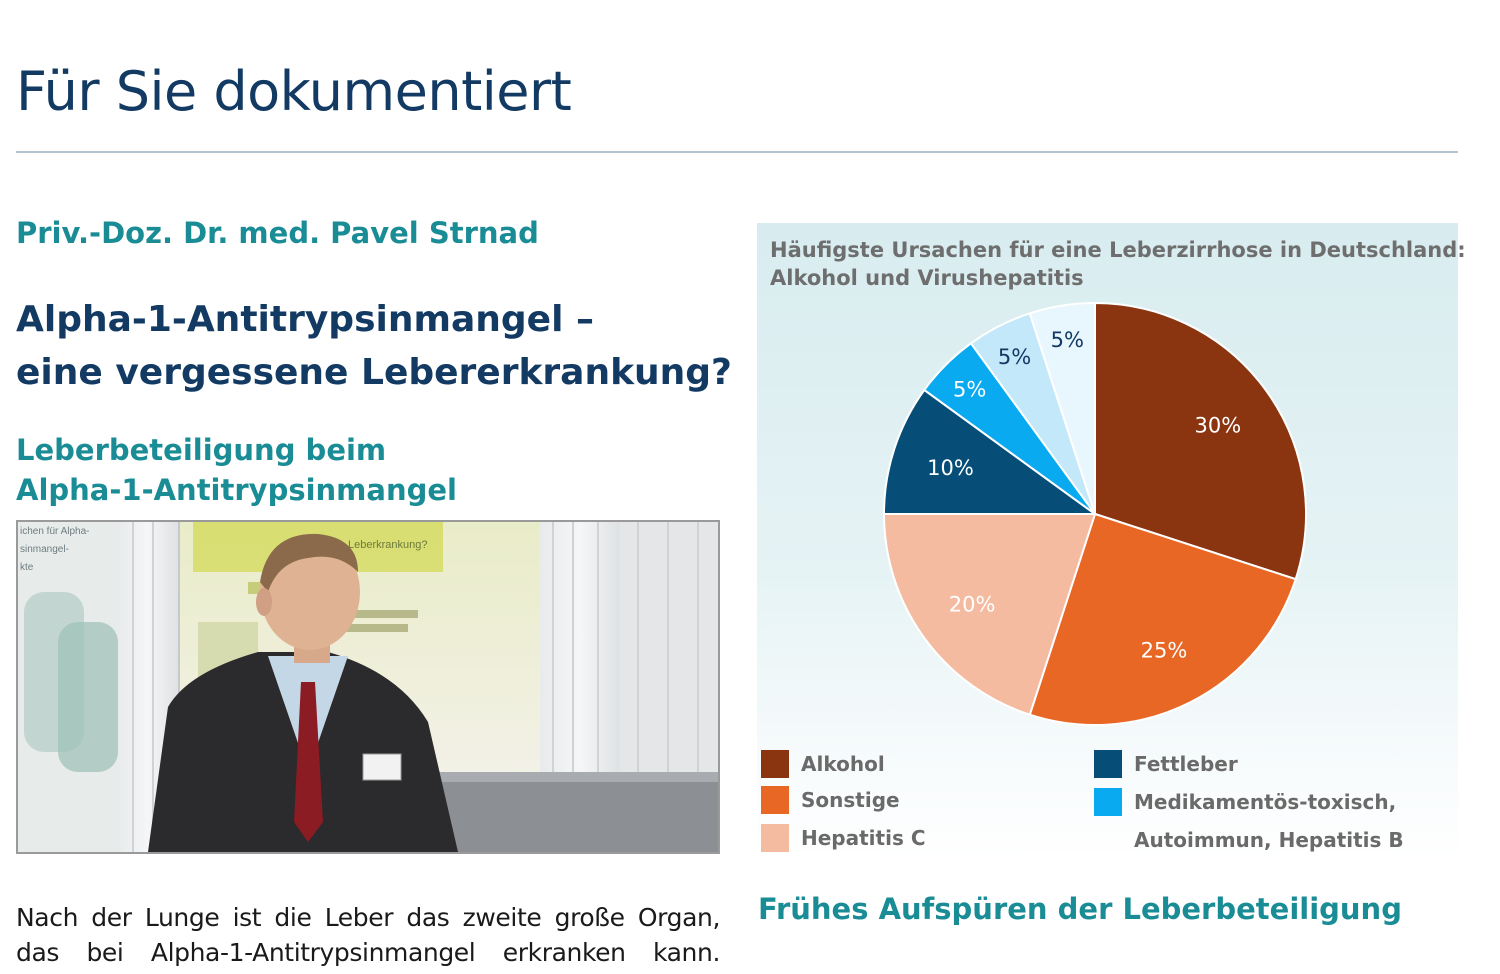 Image resolution: width=1500 pixels, height=974 pixels. I want to click on chart-title-line: Alkohol und Virushepatitis, so click(927, 278).